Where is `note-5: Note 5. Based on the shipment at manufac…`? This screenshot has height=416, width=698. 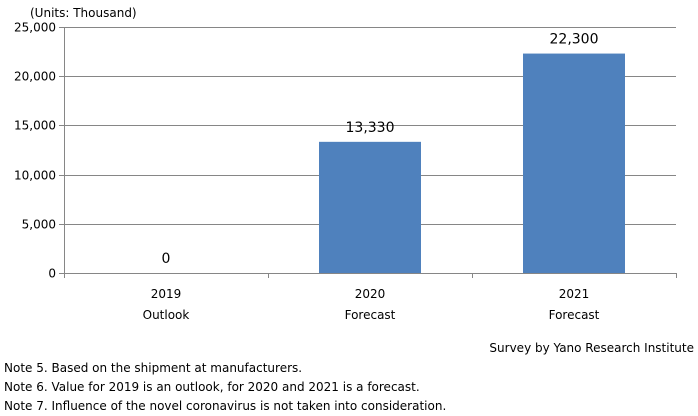 note-5: Note 5. Based on the shipment at manufac… is located at coordinates (153, 368).